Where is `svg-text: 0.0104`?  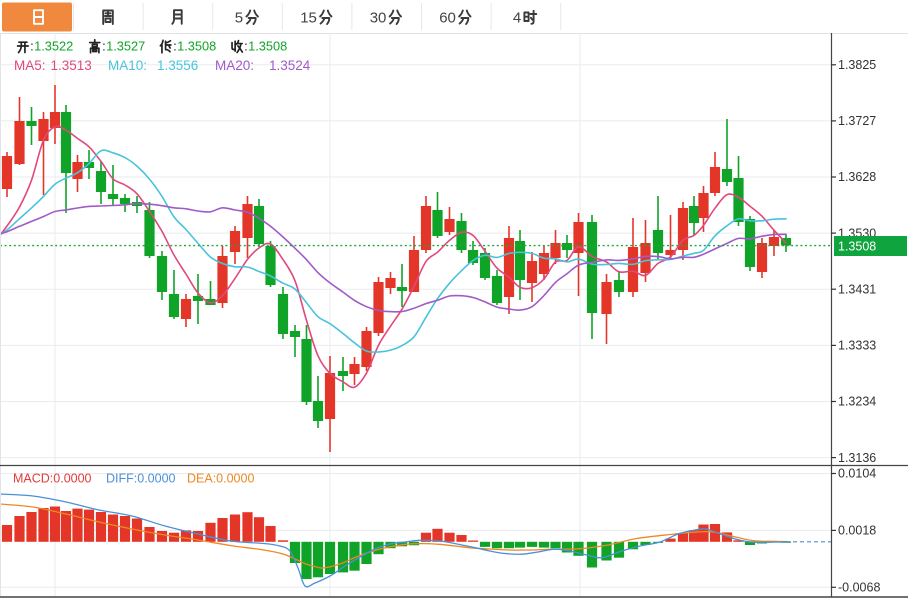
svg-text: 0.0104 is located at coordinates (857, 474).